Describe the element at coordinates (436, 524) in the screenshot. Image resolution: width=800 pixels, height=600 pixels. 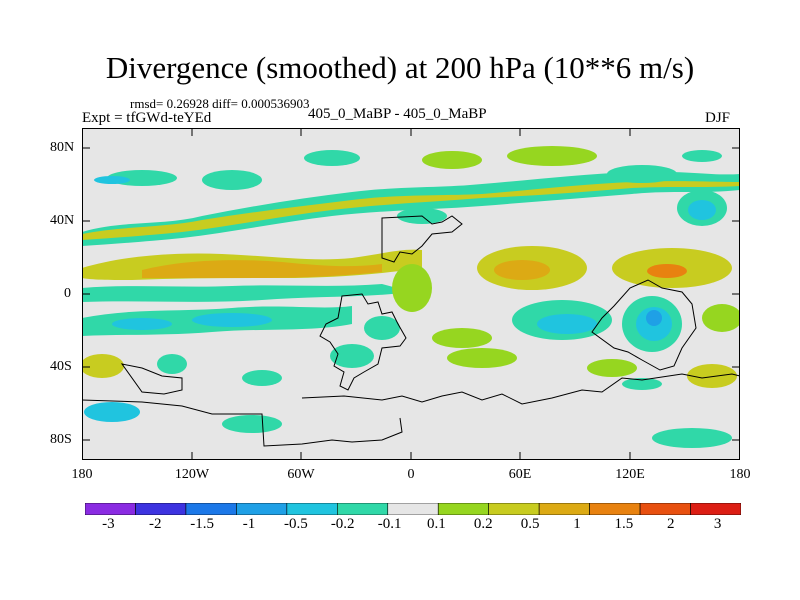
I see `colorbar-label: 0.1` at that location.